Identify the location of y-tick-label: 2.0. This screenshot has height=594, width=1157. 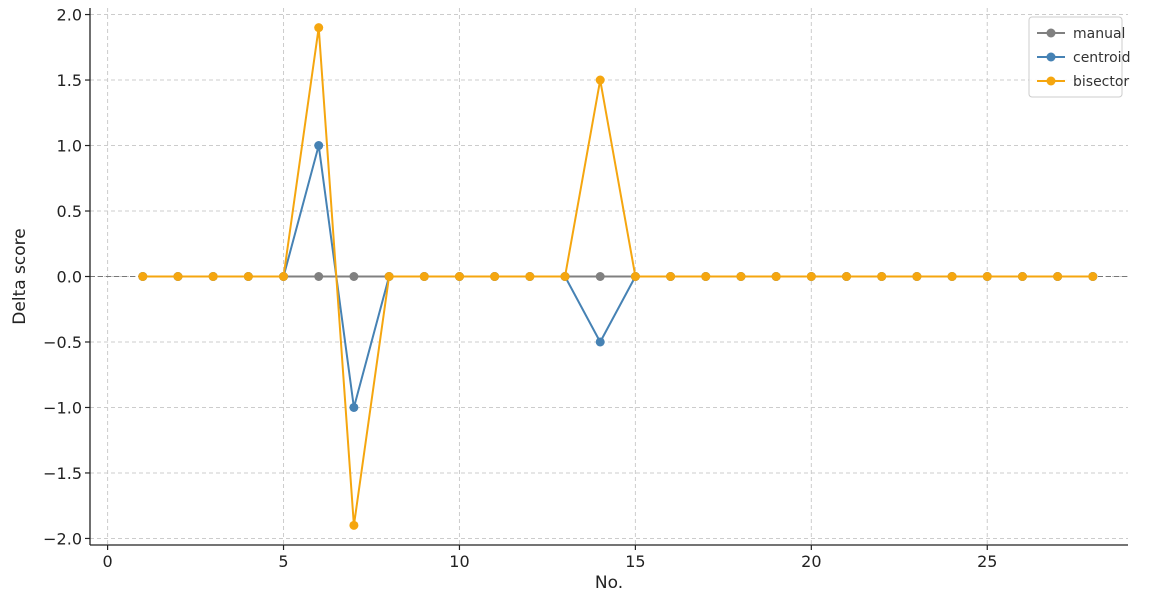
(69, 15).